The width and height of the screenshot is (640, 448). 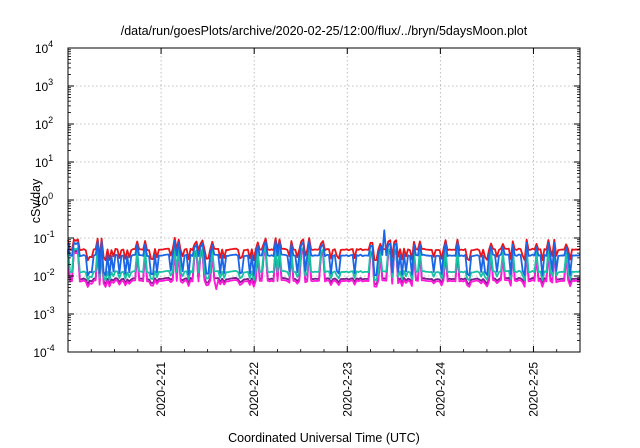 I want to click on y-tick-label: 10⁻³, so click(x=43, y=313).